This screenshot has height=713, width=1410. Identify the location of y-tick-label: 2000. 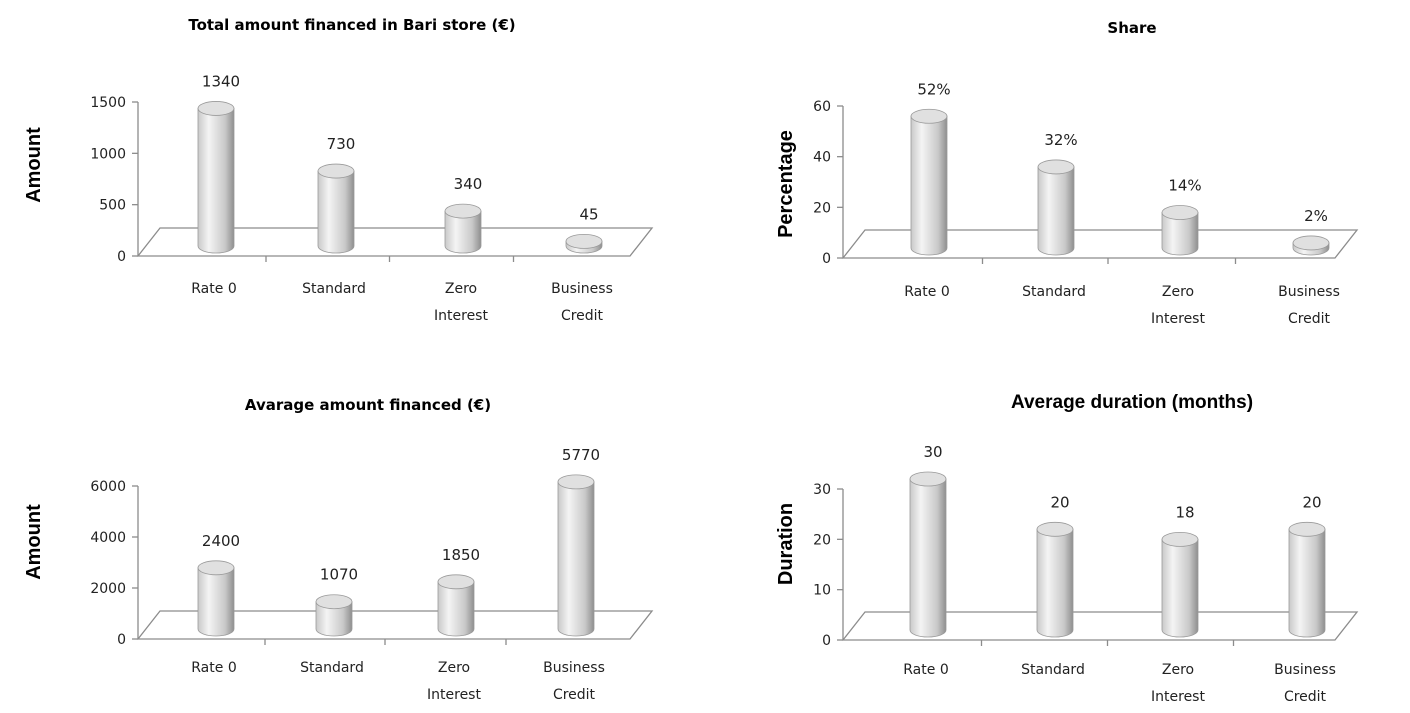
(108, 589).